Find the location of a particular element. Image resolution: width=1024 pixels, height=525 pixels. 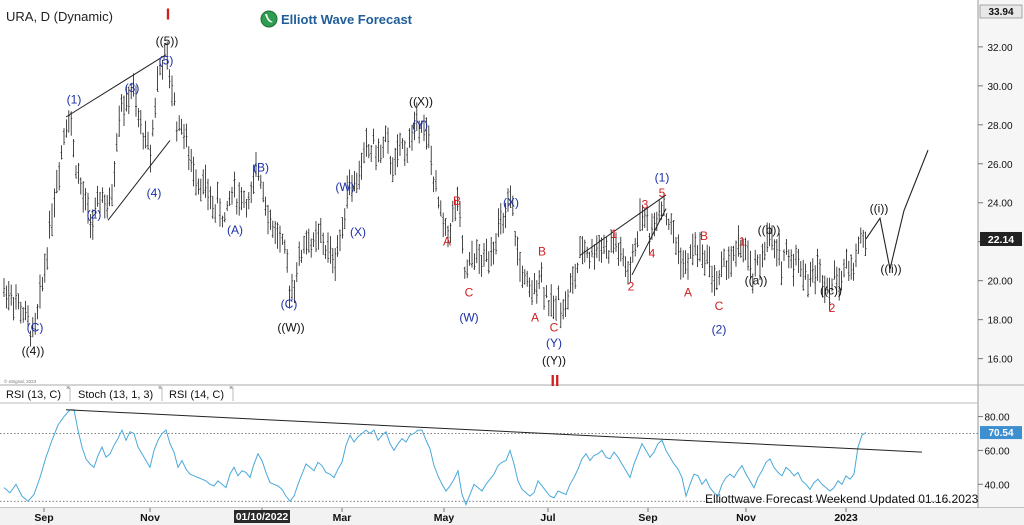

wave-label: I is located at coordinates (168, 15).